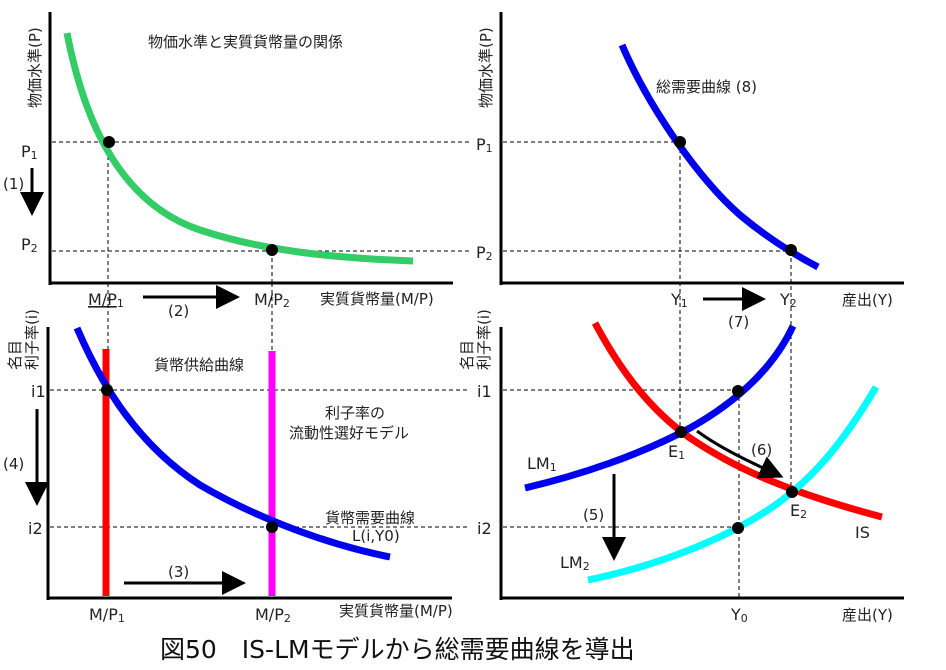  What do you see at coordinates (109, 142) in the screenshot?
I see `point-p1` at bounding box center [109, 142].